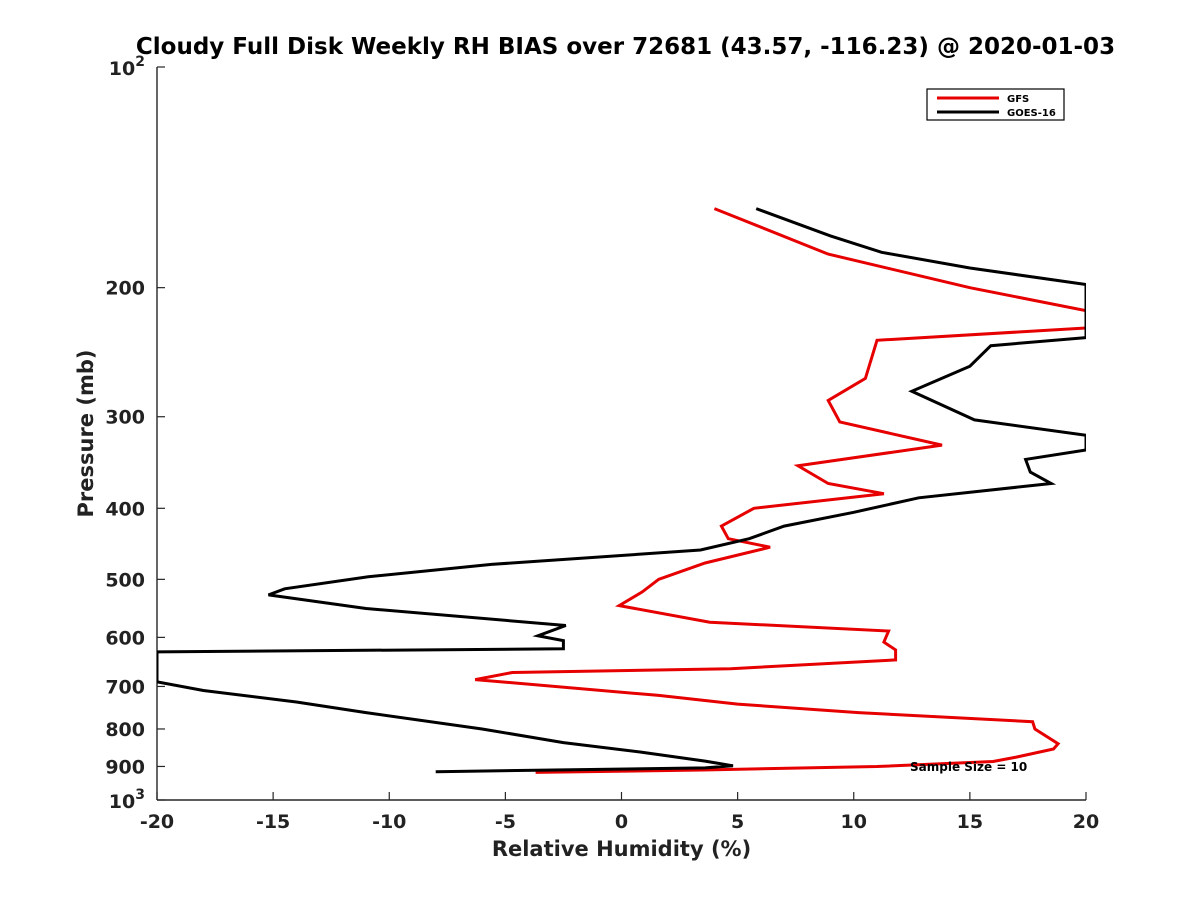 This screenshot has height=900, width=1200. Describe the element at coordinates (968, 767) in the screenshot. I see `sample-size-annotation: Sample Size = 10` at that location.